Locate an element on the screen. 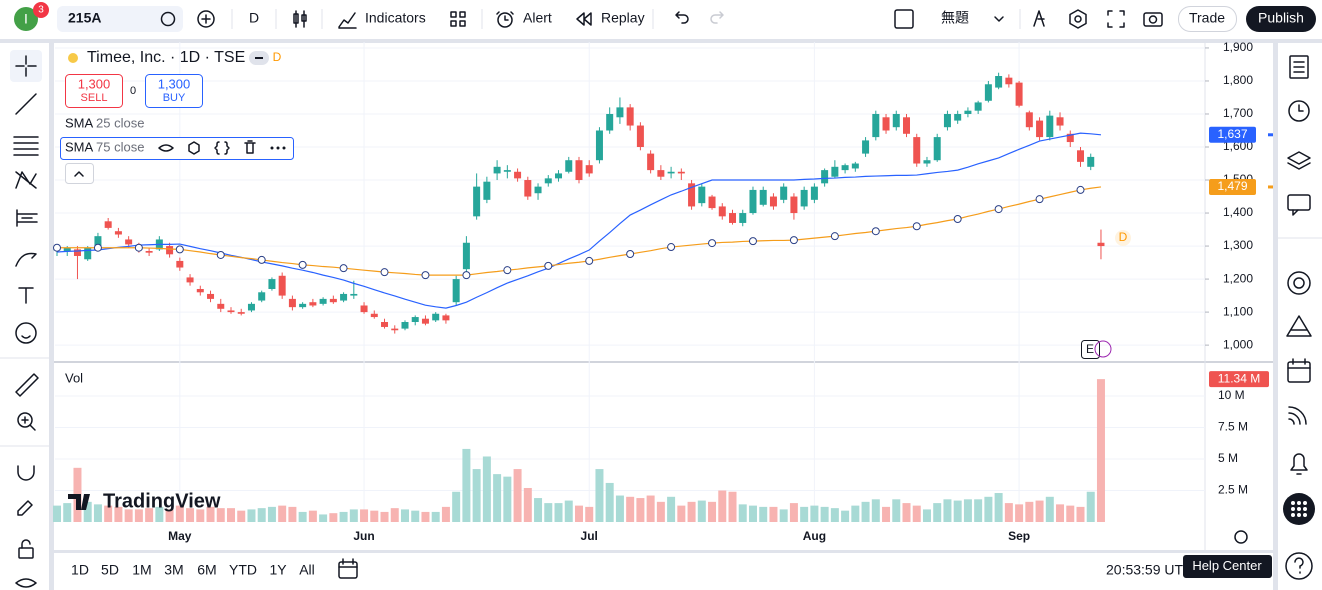  alert-icon is located at coordinates (505, 20).